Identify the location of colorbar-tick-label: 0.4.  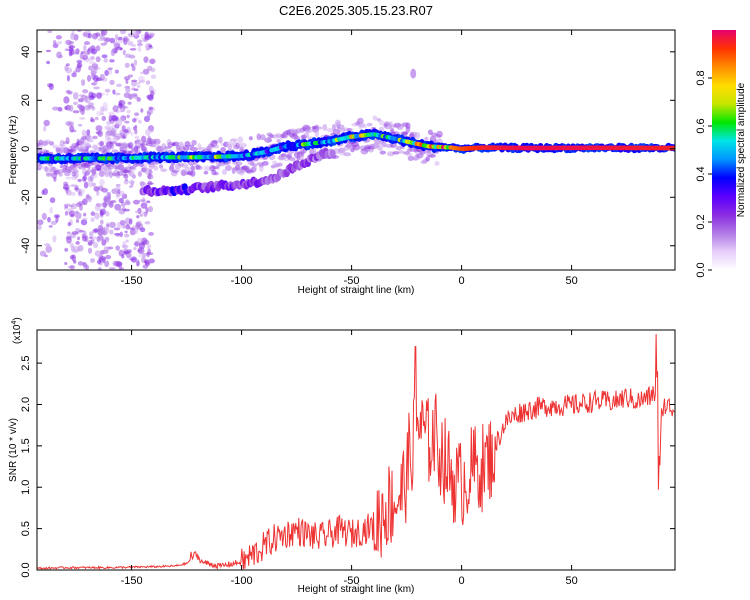
(701, 173).